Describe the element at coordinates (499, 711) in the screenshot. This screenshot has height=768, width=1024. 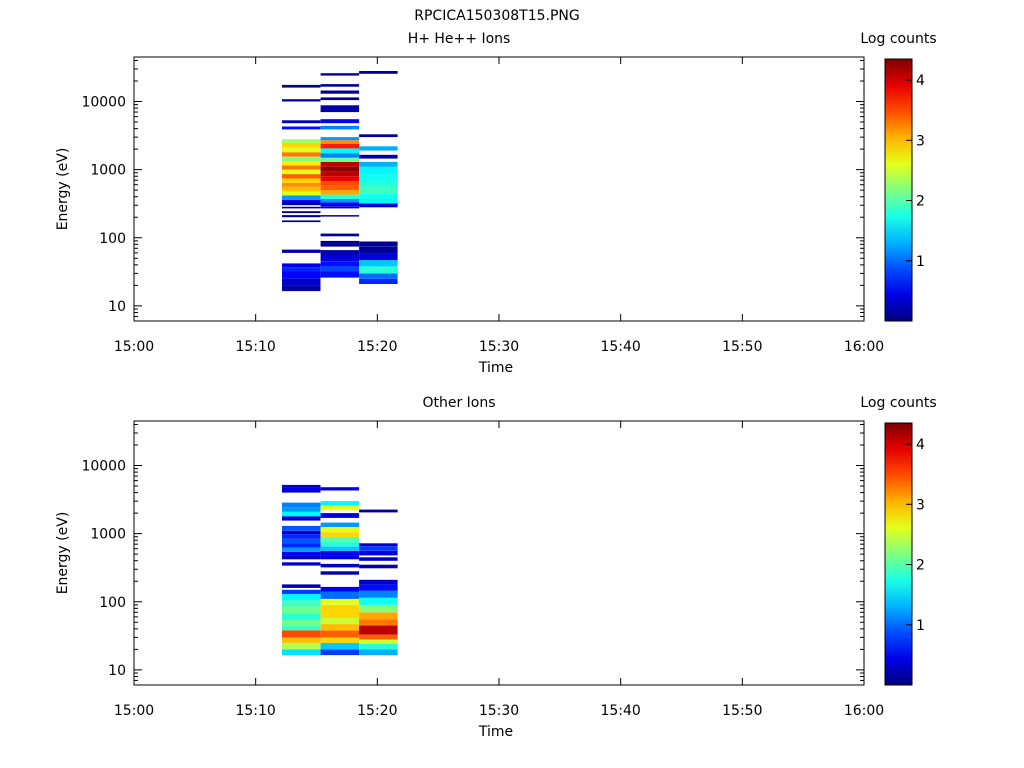
I see `x-tick-label: 15:30` at that location.